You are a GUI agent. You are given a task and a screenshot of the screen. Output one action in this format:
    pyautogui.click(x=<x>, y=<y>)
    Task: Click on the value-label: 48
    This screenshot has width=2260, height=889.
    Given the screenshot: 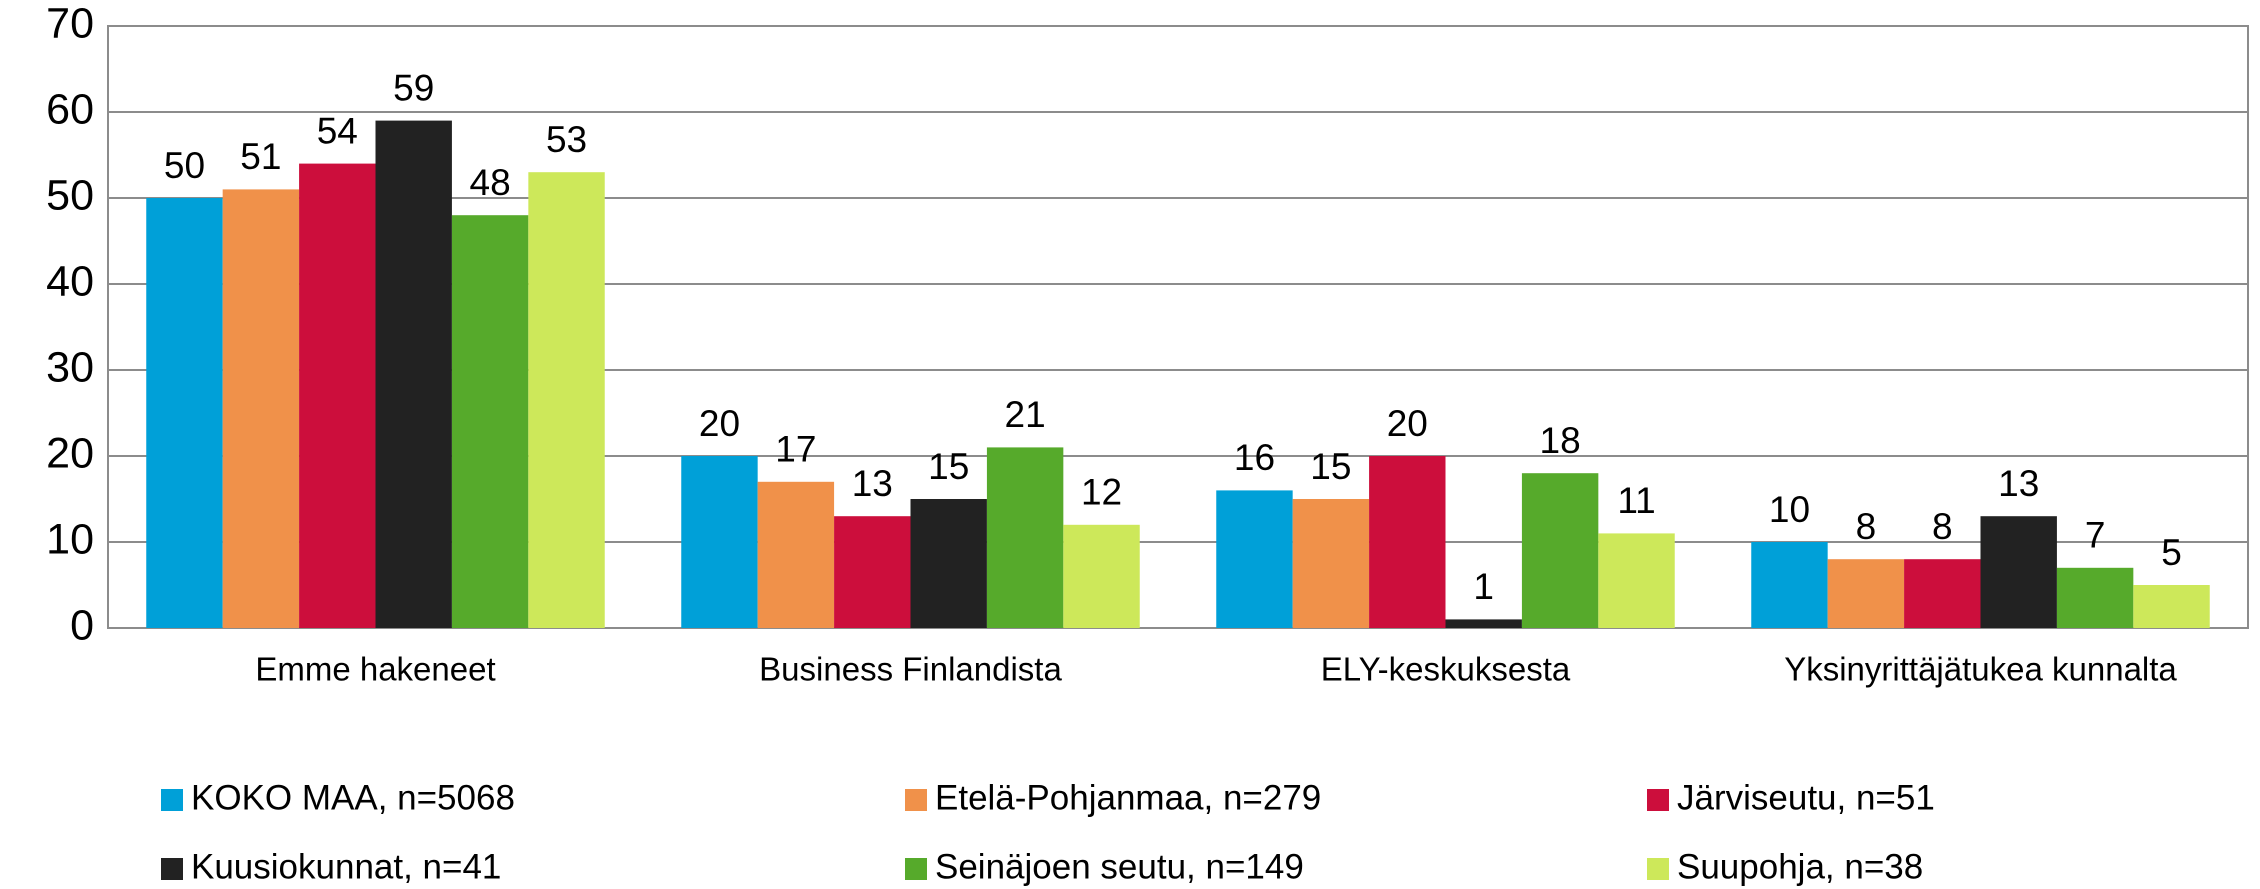 What is the action you would take?
    pyautogui.click(x=490, y=182)
    